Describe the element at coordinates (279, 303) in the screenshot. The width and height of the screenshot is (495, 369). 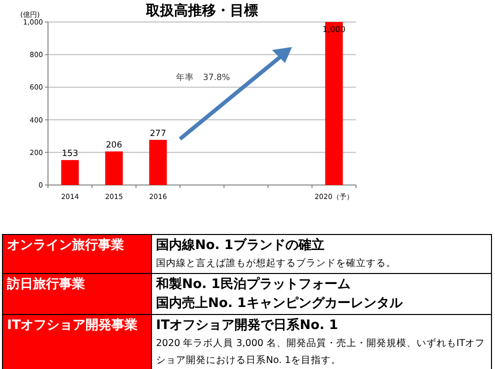
I see `text: 国内売上No. 1キャンピングカーレンタル` at that location.